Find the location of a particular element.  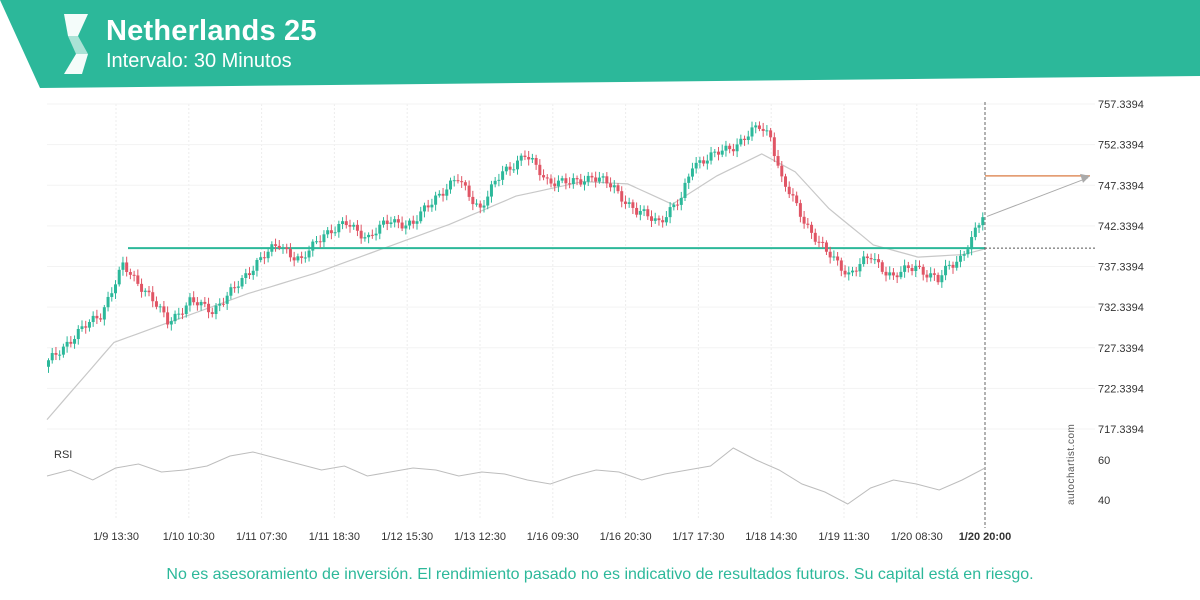

current-time-label: 1/20 20:00 is located at coordinates (985, 537).